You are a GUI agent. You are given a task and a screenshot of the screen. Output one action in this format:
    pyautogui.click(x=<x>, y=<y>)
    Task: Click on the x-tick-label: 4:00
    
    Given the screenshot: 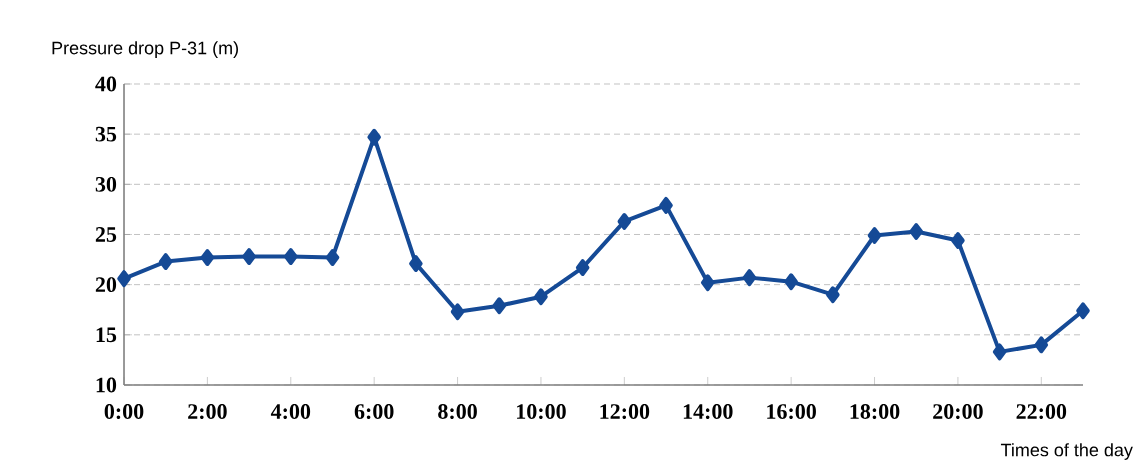 What is the action you would take?
    pyautogui.click(x=290, y=411)
    